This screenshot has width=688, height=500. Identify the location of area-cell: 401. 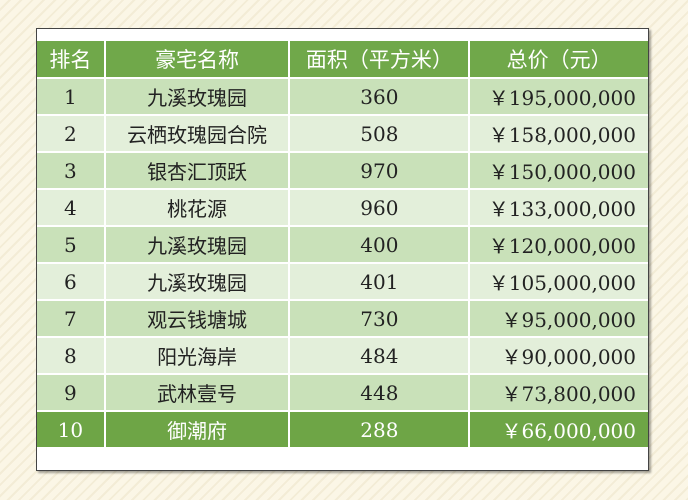
(379, 281).